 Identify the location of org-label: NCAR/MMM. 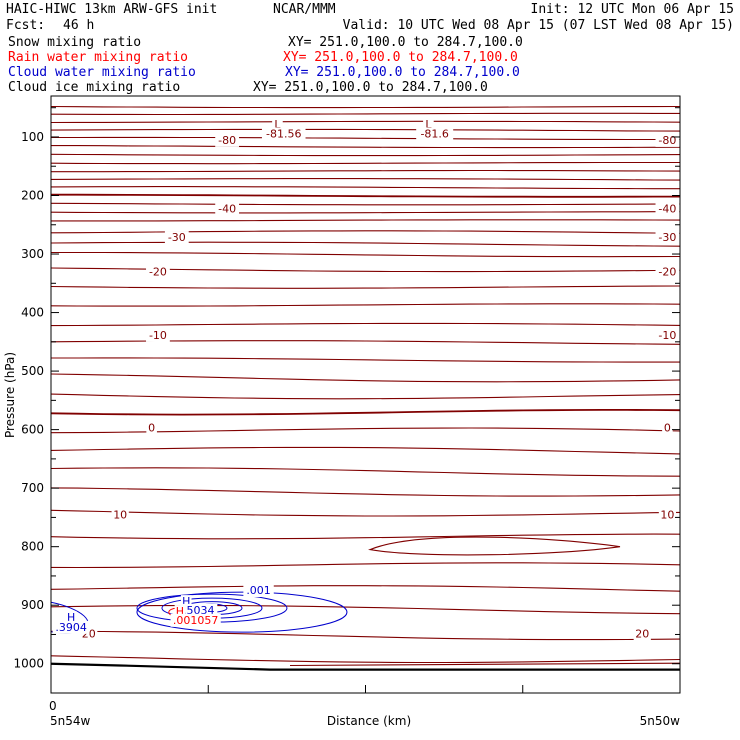
(304, 9).